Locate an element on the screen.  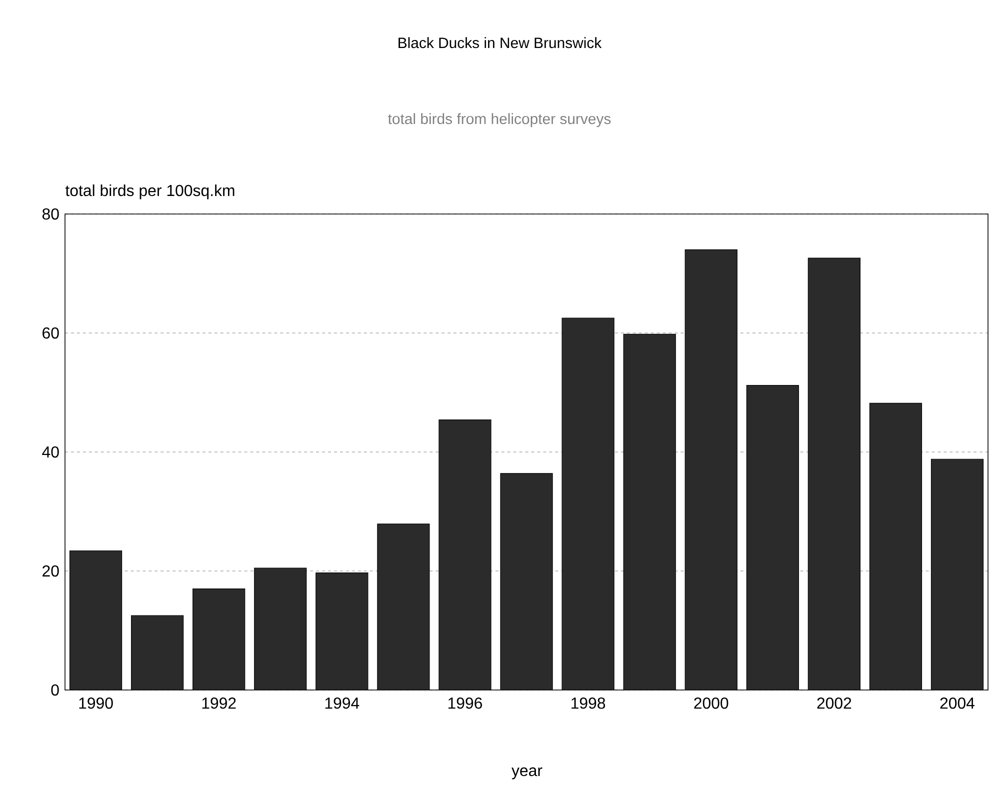
x-tick-label: 1994 is located at coordinates (342, 703).